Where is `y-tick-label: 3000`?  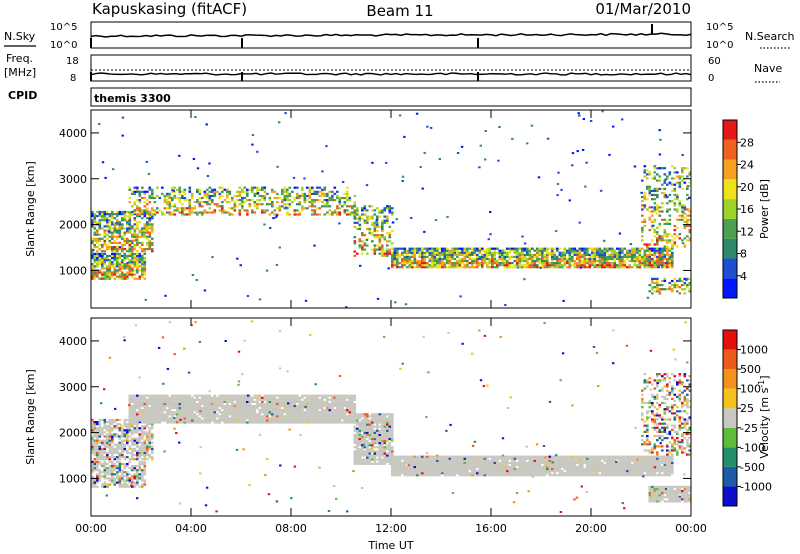
y-tick-label: 3000 is located at coordinates (73, 179).